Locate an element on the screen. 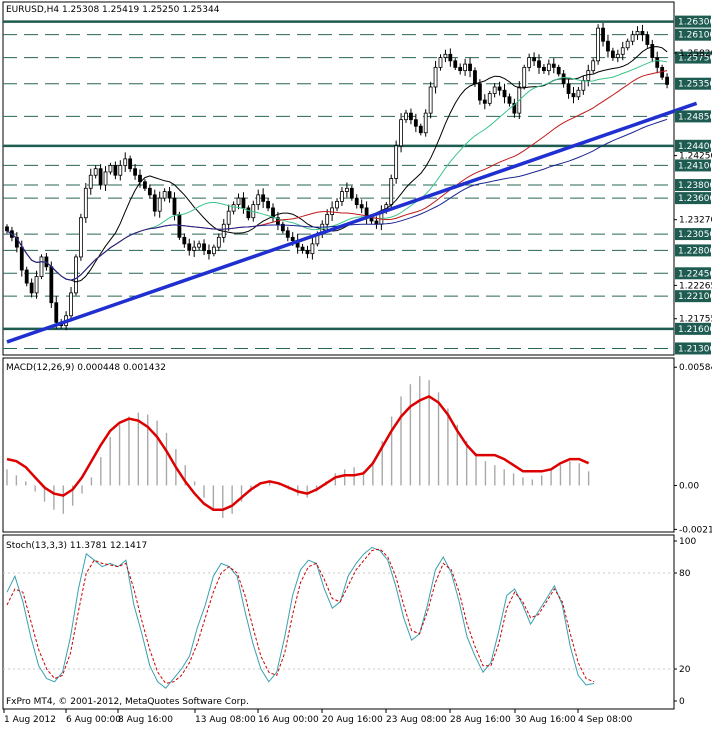 This screenshot has width=712, height=730. time-tick-label: 13 Aug 08:00 is located at coordinates (225, 720).